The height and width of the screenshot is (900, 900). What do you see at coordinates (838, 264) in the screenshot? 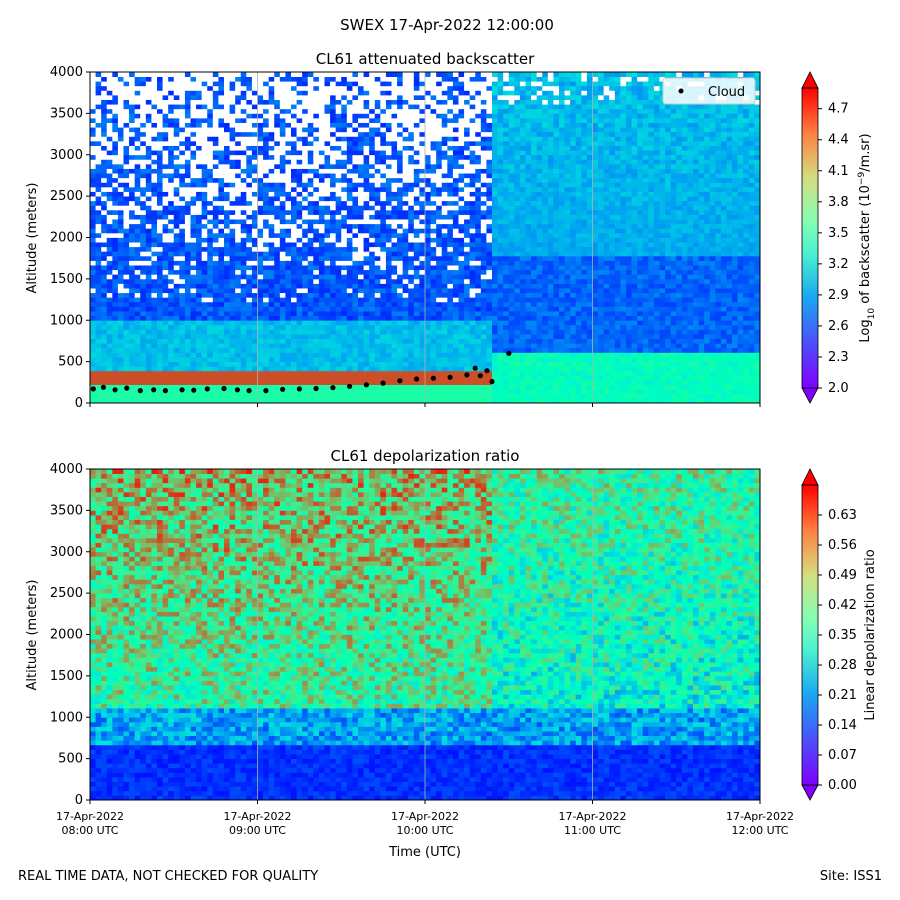
I see `colorbar-tick-label: 3.2` at bounding box center [838, 264].